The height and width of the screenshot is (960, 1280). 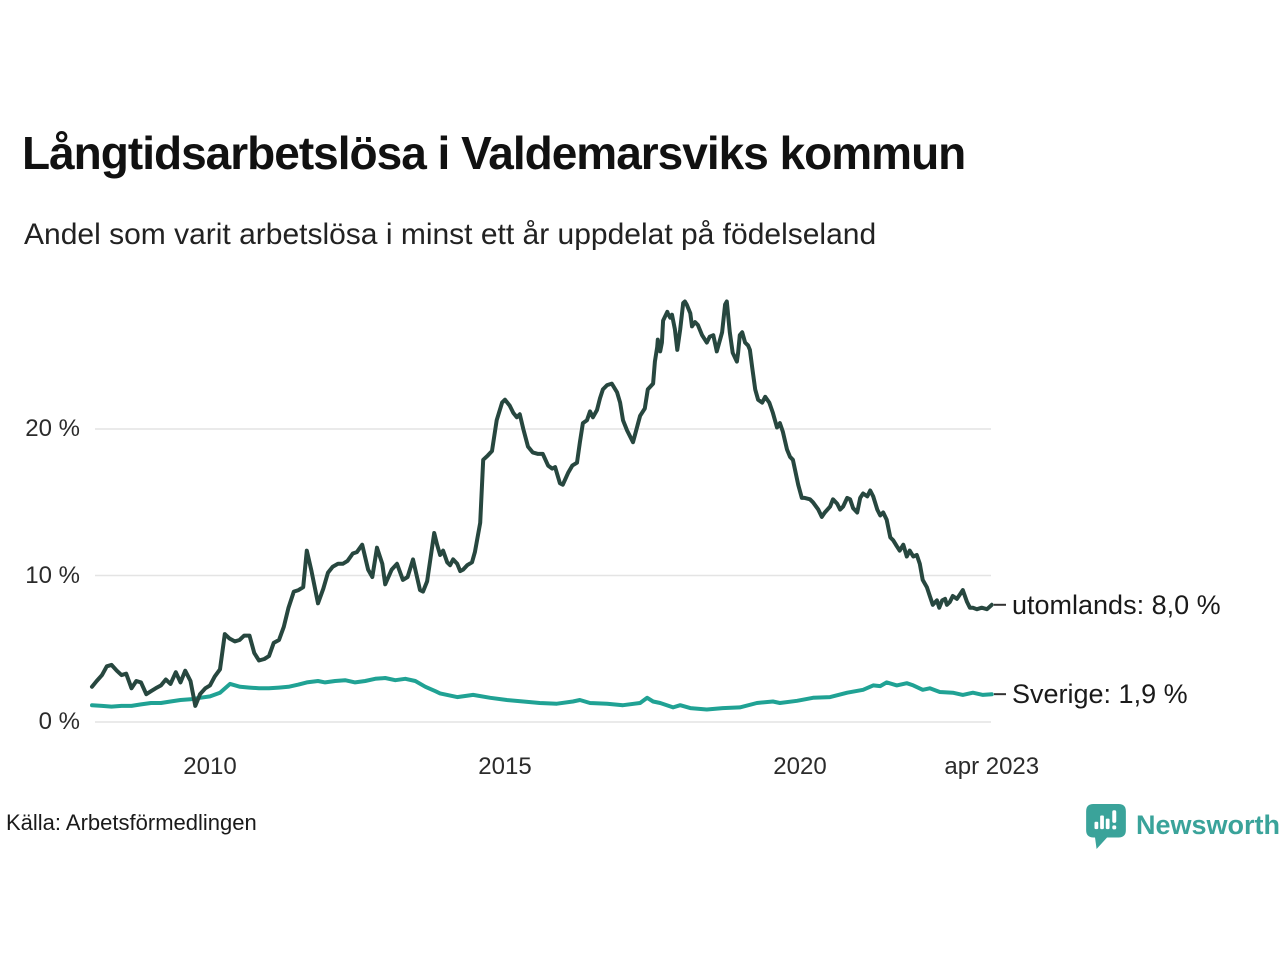 I want to click on series-end-label-sverige: Sverige: 1,9 %, so click(x=1100, y=694).